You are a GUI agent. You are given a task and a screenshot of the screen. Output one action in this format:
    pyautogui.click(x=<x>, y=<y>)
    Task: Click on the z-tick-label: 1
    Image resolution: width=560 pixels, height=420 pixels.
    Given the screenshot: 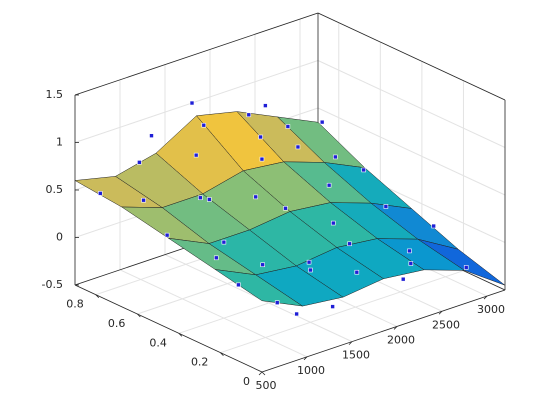 What is the action you would take?
    pyautogui.click(x=59, y=142)
    